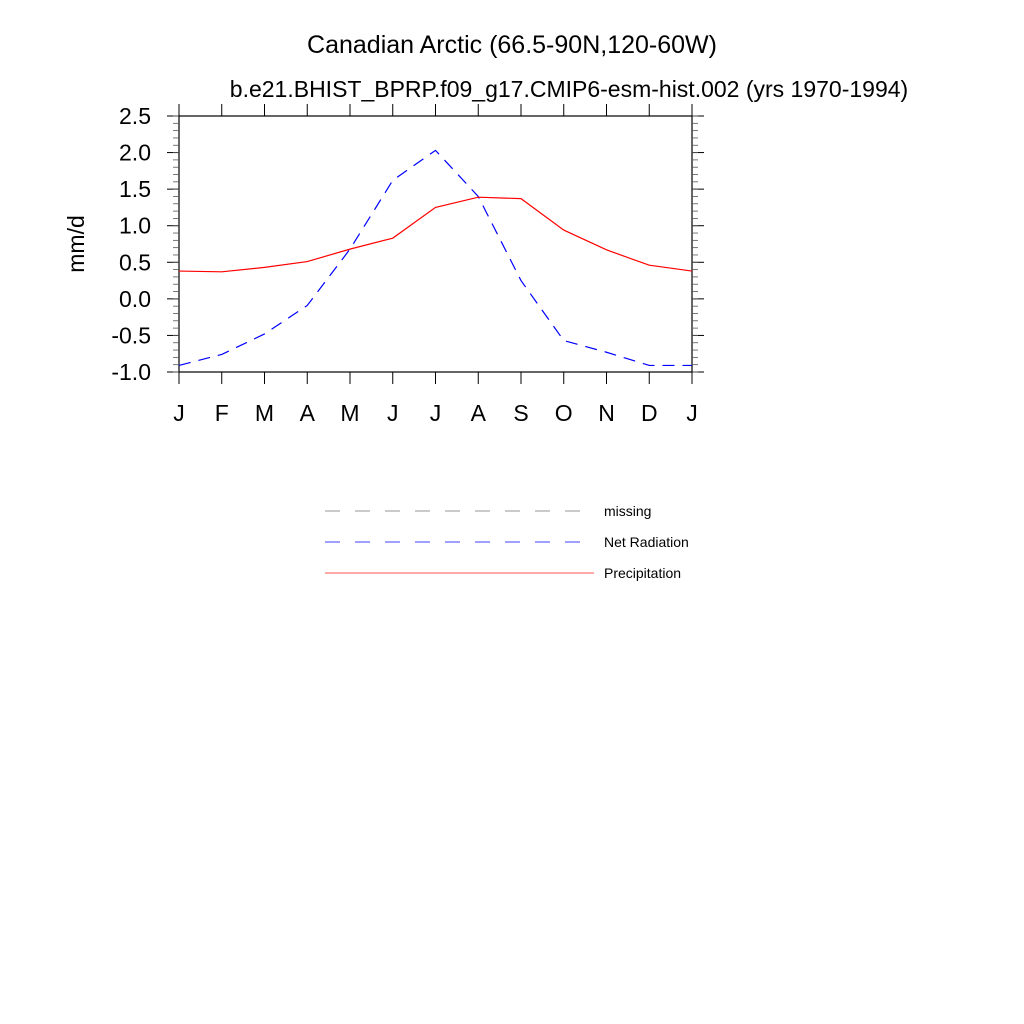 The width and height of the screenshot is (1024, 1024). Describe the element at coordinates (222, 413) in the screenshot. I see `x-tick-label: F` at that location.